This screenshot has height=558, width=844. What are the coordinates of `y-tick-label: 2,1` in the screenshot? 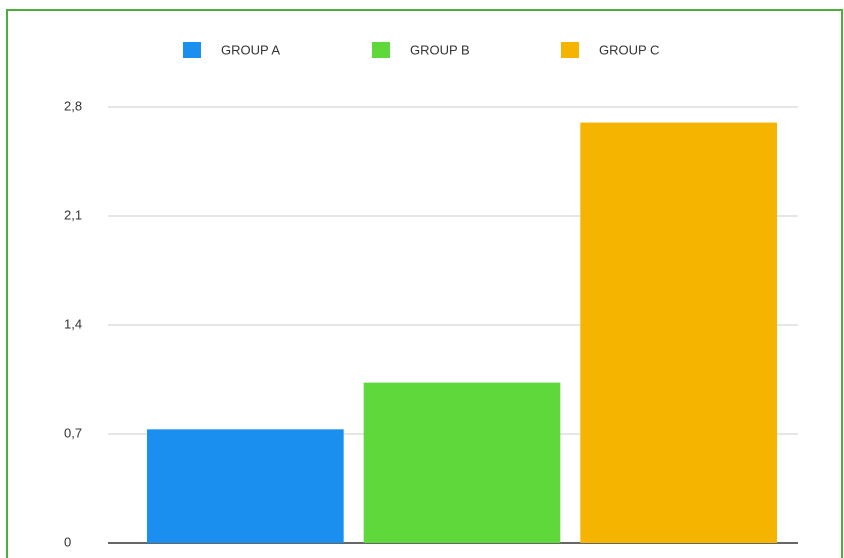 It's located at (73, 214).